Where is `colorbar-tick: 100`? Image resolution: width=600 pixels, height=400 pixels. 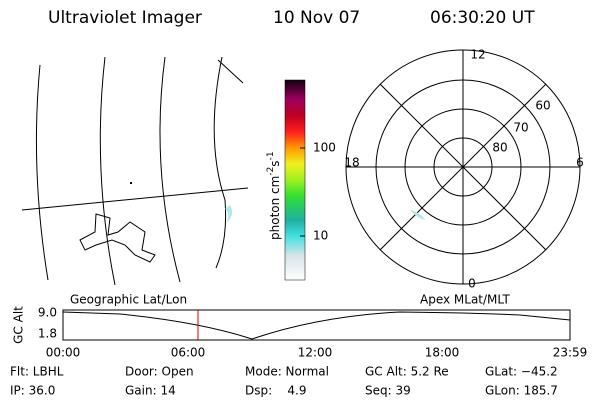 colorbar-tick: 100 is located at coordinates (324, 148).